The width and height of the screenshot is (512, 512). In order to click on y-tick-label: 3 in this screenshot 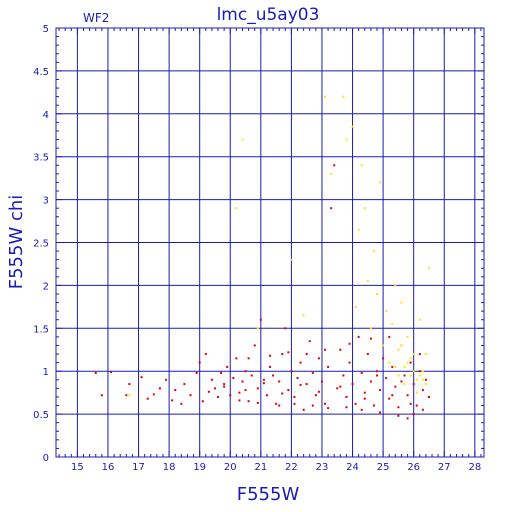, I will do `click(46, 201)`.